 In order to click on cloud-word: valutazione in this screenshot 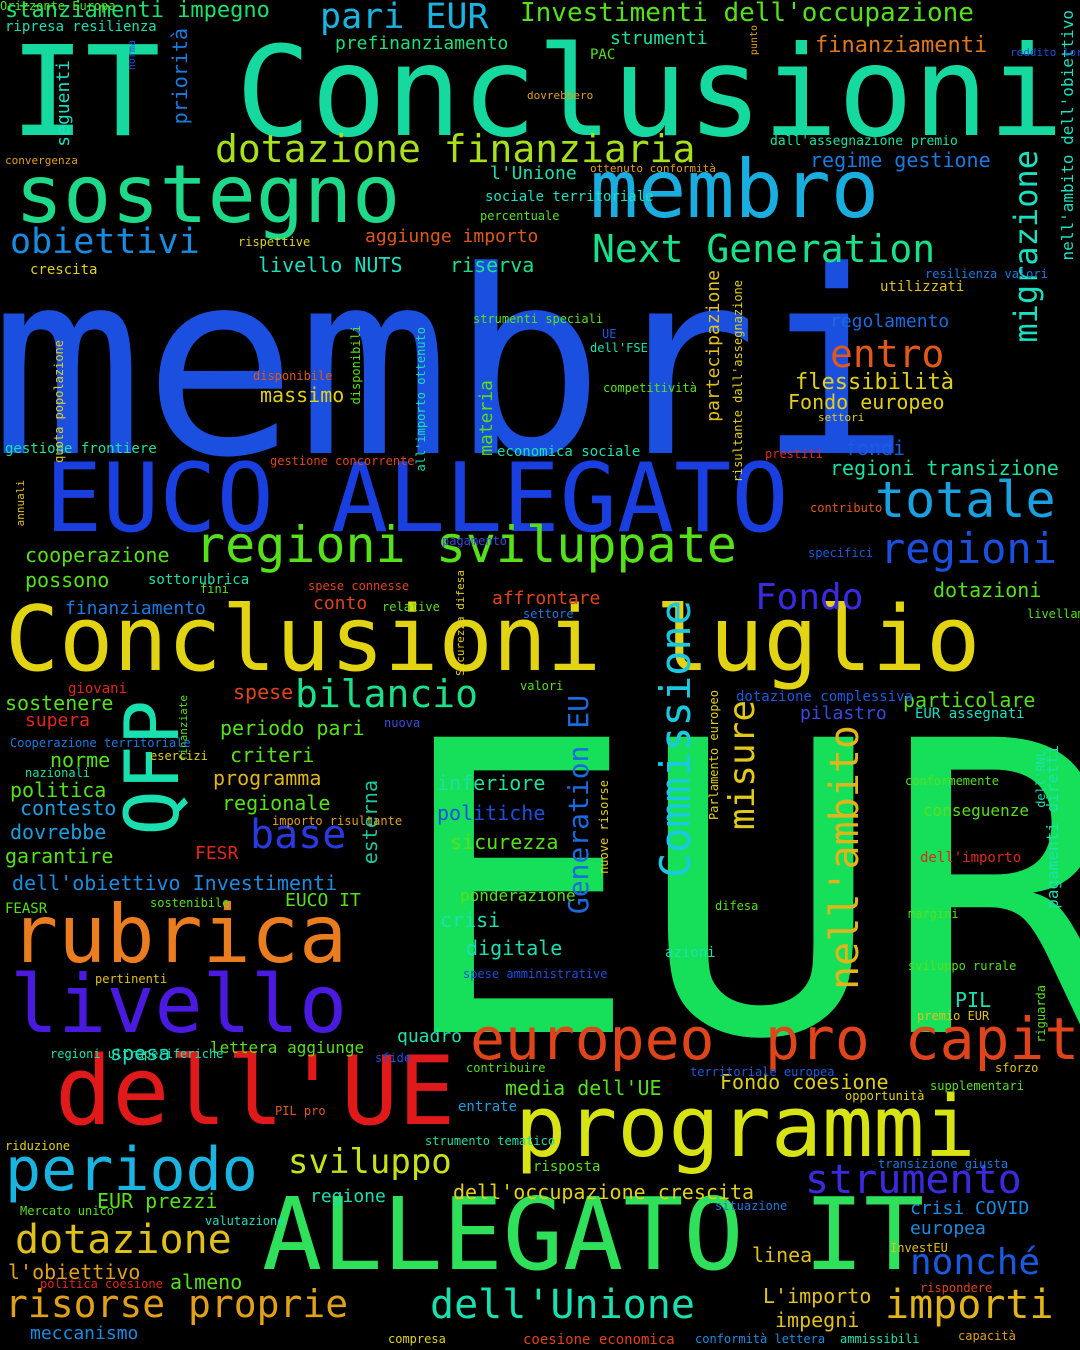, I will do `click(245, 1221)`.